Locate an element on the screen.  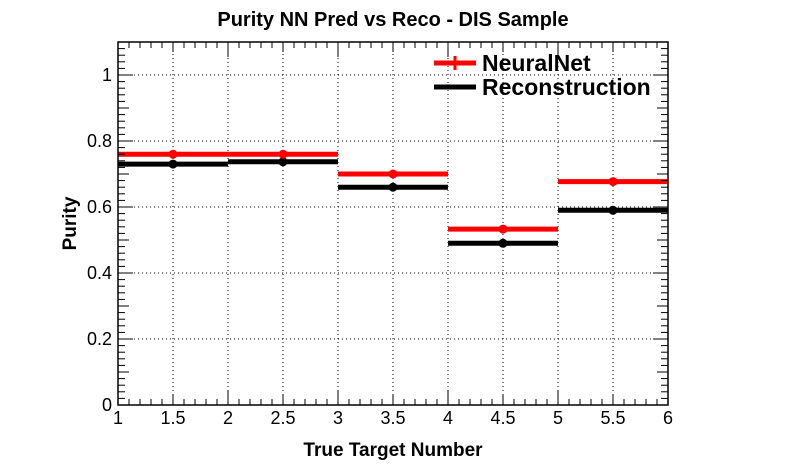
x-tick-label: 1 is located at coordinates (118, 418).